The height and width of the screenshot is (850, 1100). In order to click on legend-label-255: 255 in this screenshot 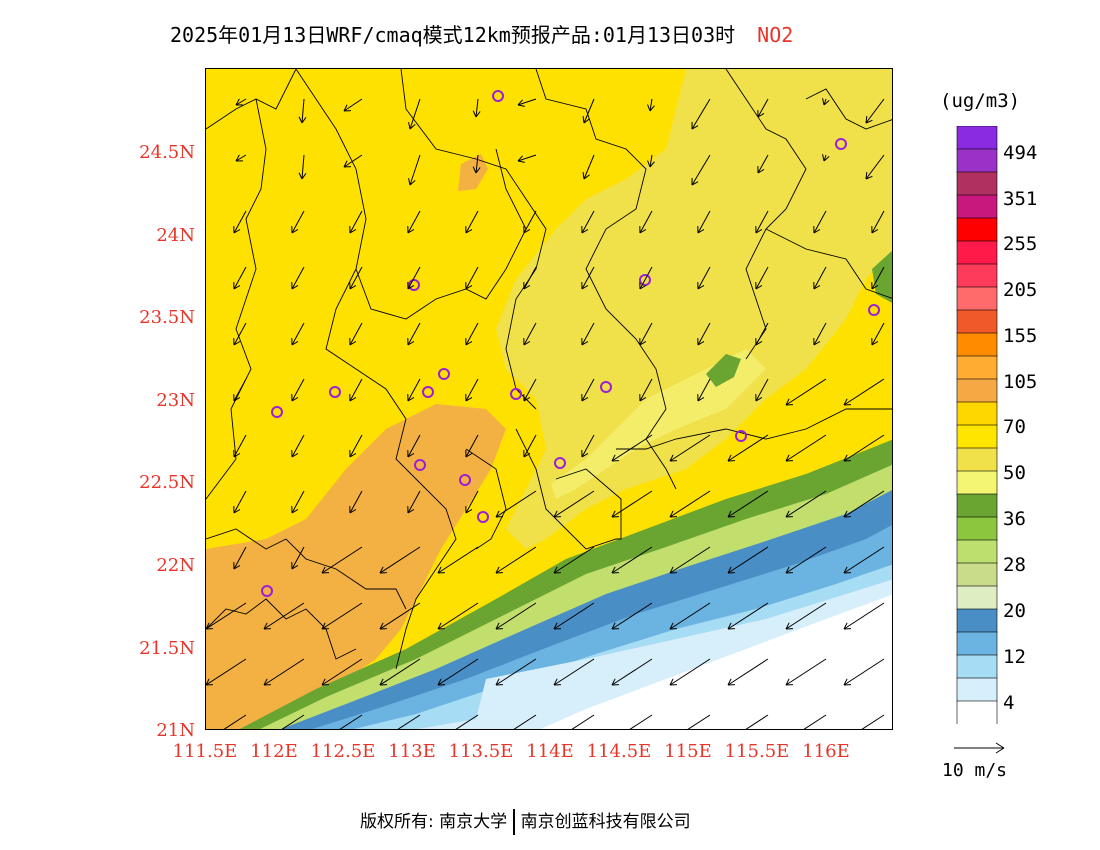, I will do `click(1020, 244)`.